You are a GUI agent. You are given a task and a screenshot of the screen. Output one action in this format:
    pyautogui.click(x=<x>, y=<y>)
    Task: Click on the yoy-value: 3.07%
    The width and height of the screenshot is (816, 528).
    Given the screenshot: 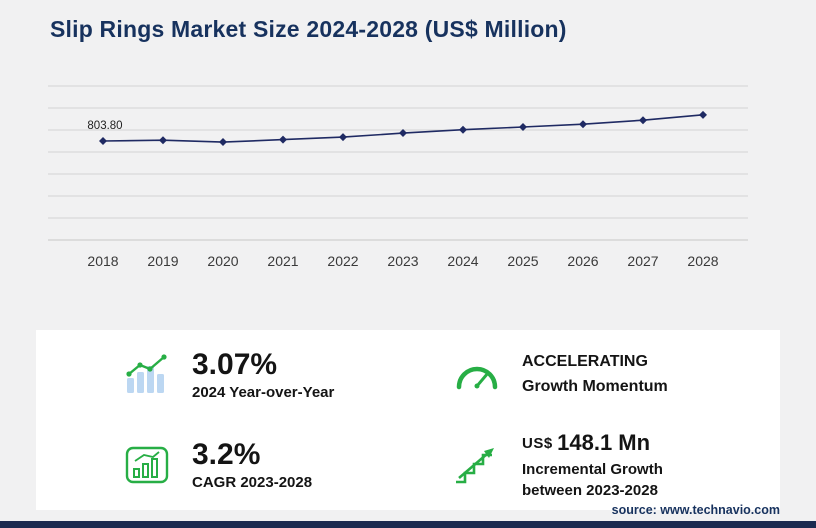 What is the action you would take?
    pyautogui.click(x=235, y=365)
    